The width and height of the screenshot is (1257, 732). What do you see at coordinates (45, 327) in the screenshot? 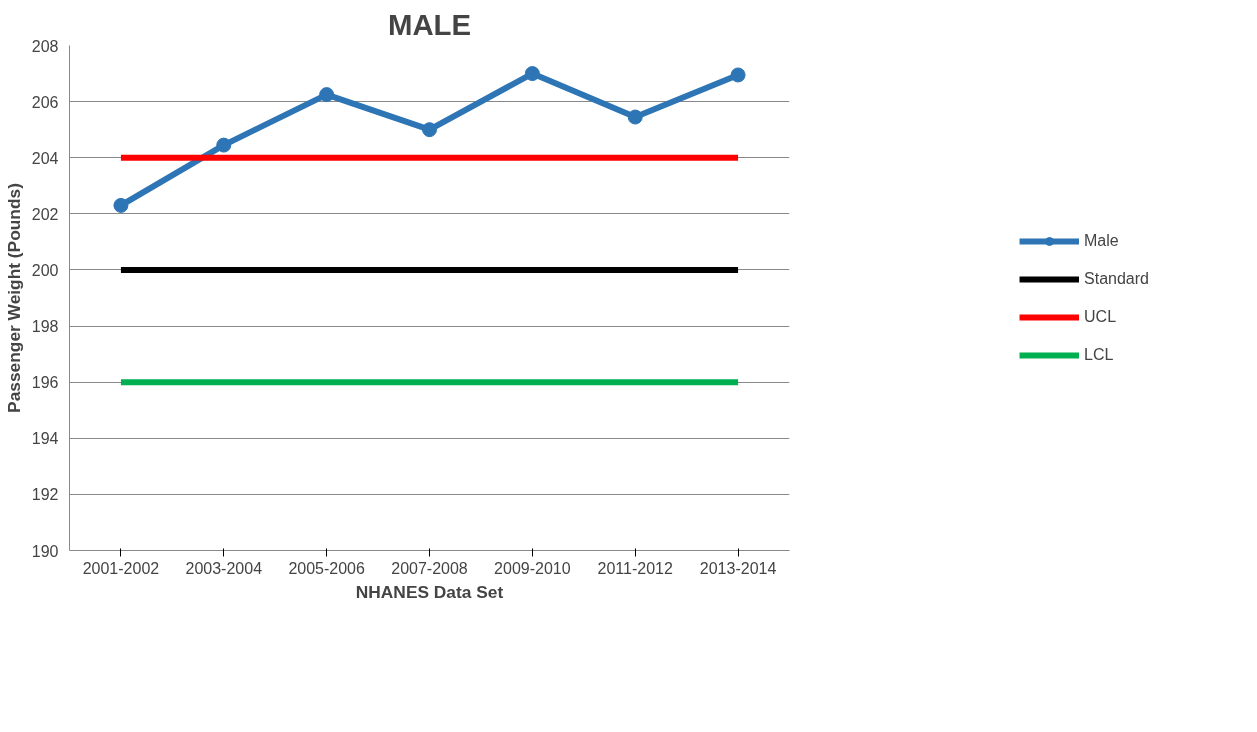
I see `y-tick-label: 198` at bounding box center [45, 327].